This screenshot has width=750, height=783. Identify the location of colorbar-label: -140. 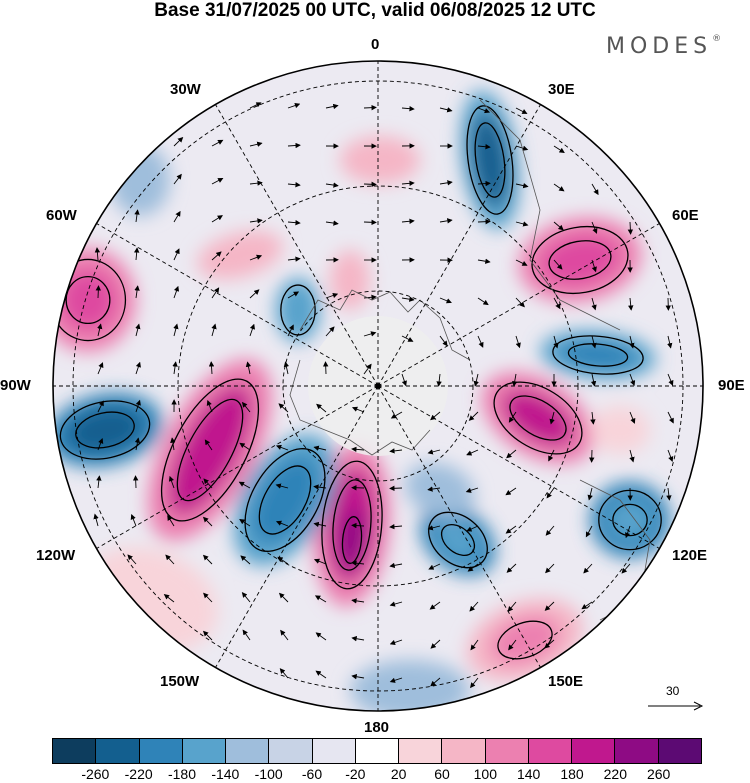
(225, 774).